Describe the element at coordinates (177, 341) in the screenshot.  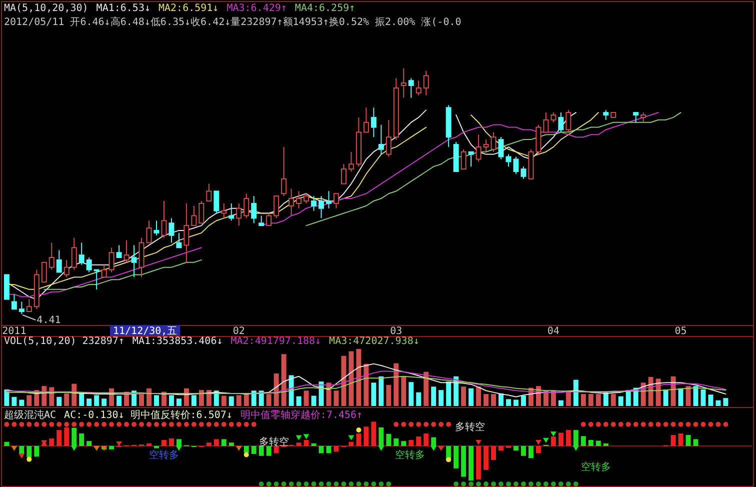
I see `text: MA1:353853.406↓` at that location.